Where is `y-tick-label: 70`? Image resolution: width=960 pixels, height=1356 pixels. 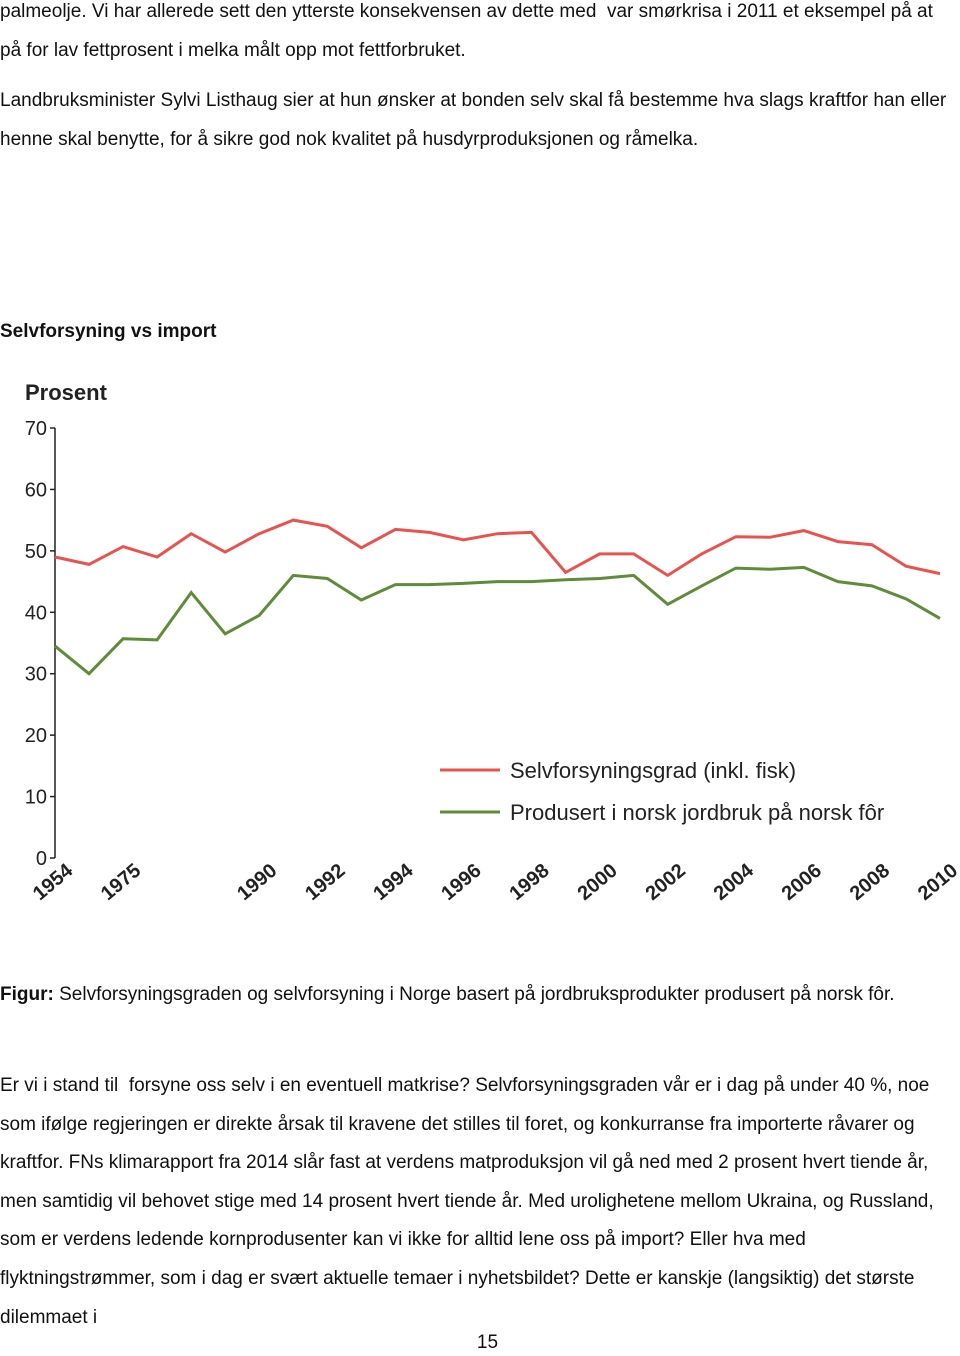
y-tick-label: 70 is located at coordinates (36, 429).